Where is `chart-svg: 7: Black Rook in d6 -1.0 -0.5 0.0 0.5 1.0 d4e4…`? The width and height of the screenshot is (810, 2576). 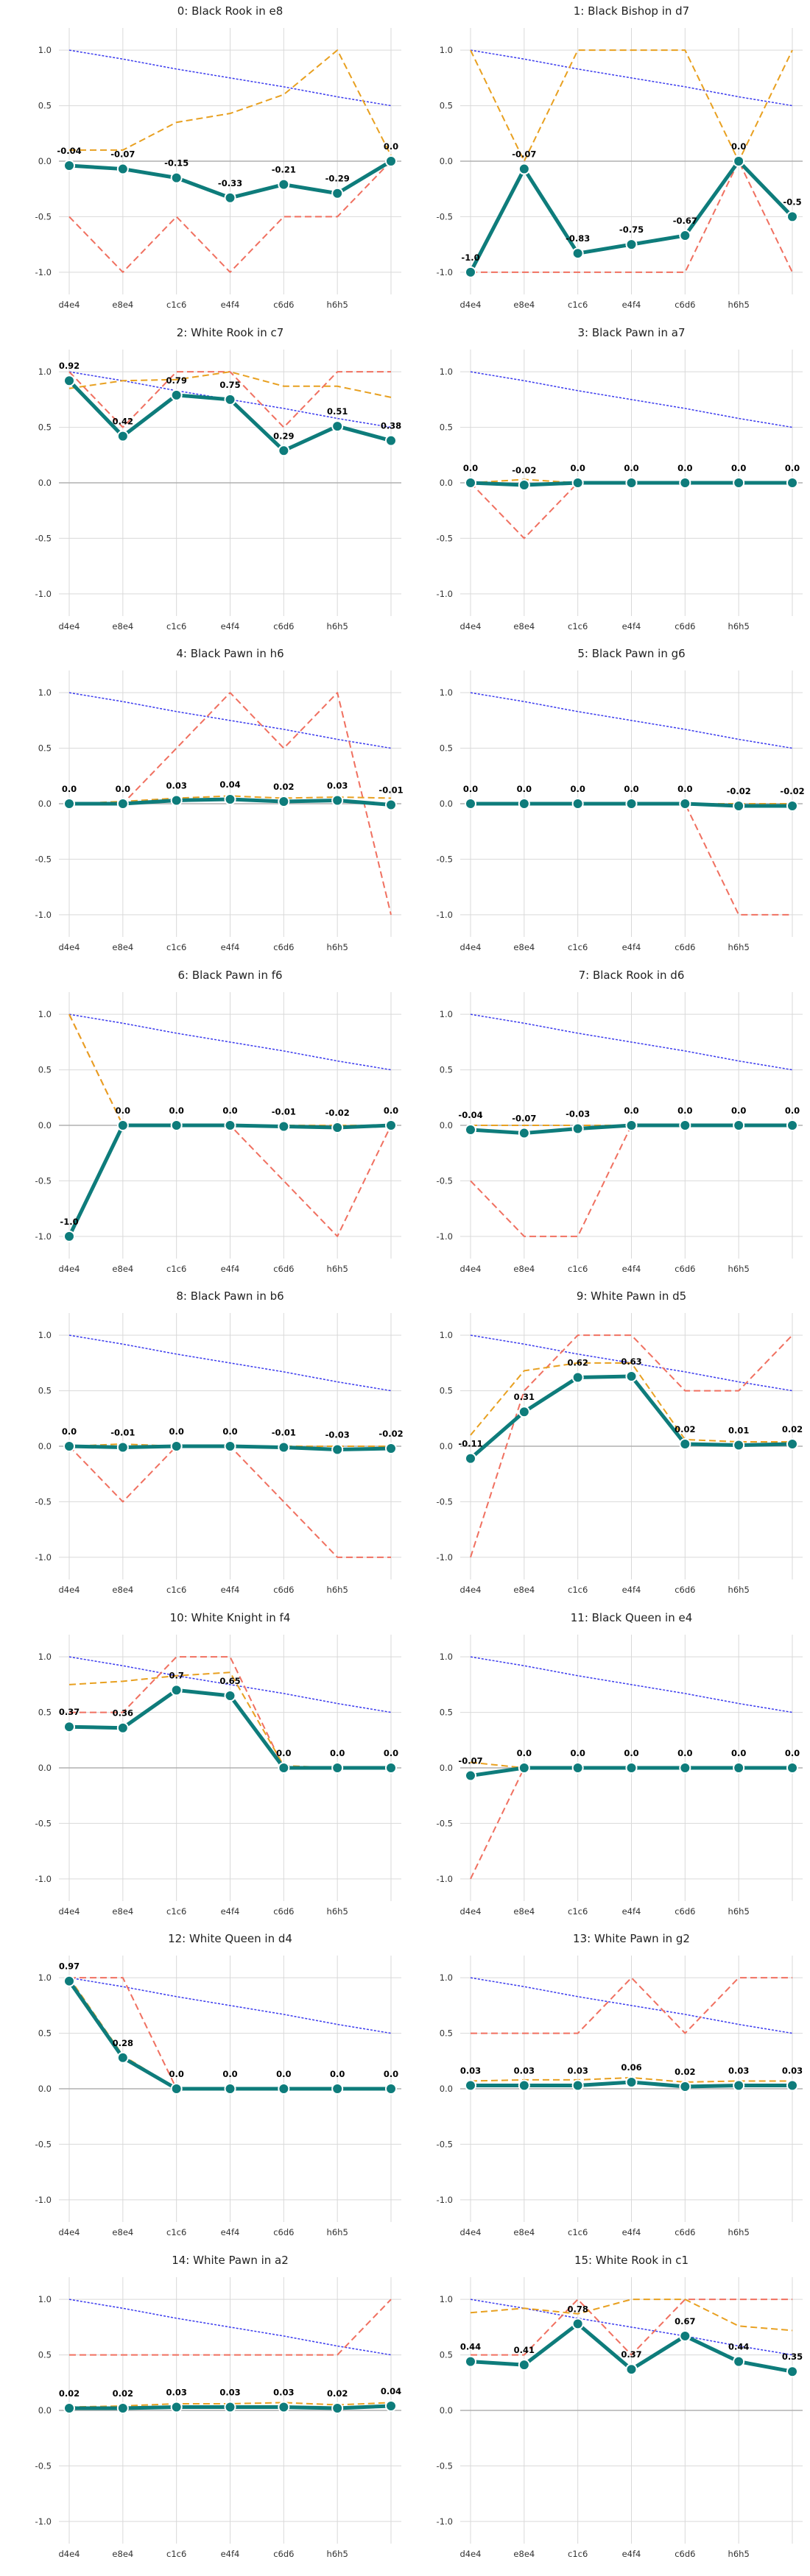 chart-svg: 7: Black Rook in d6 -1.0 -0.5 0.0 0.5 1.0 d4e4… is located at coordinates (620, 1121).